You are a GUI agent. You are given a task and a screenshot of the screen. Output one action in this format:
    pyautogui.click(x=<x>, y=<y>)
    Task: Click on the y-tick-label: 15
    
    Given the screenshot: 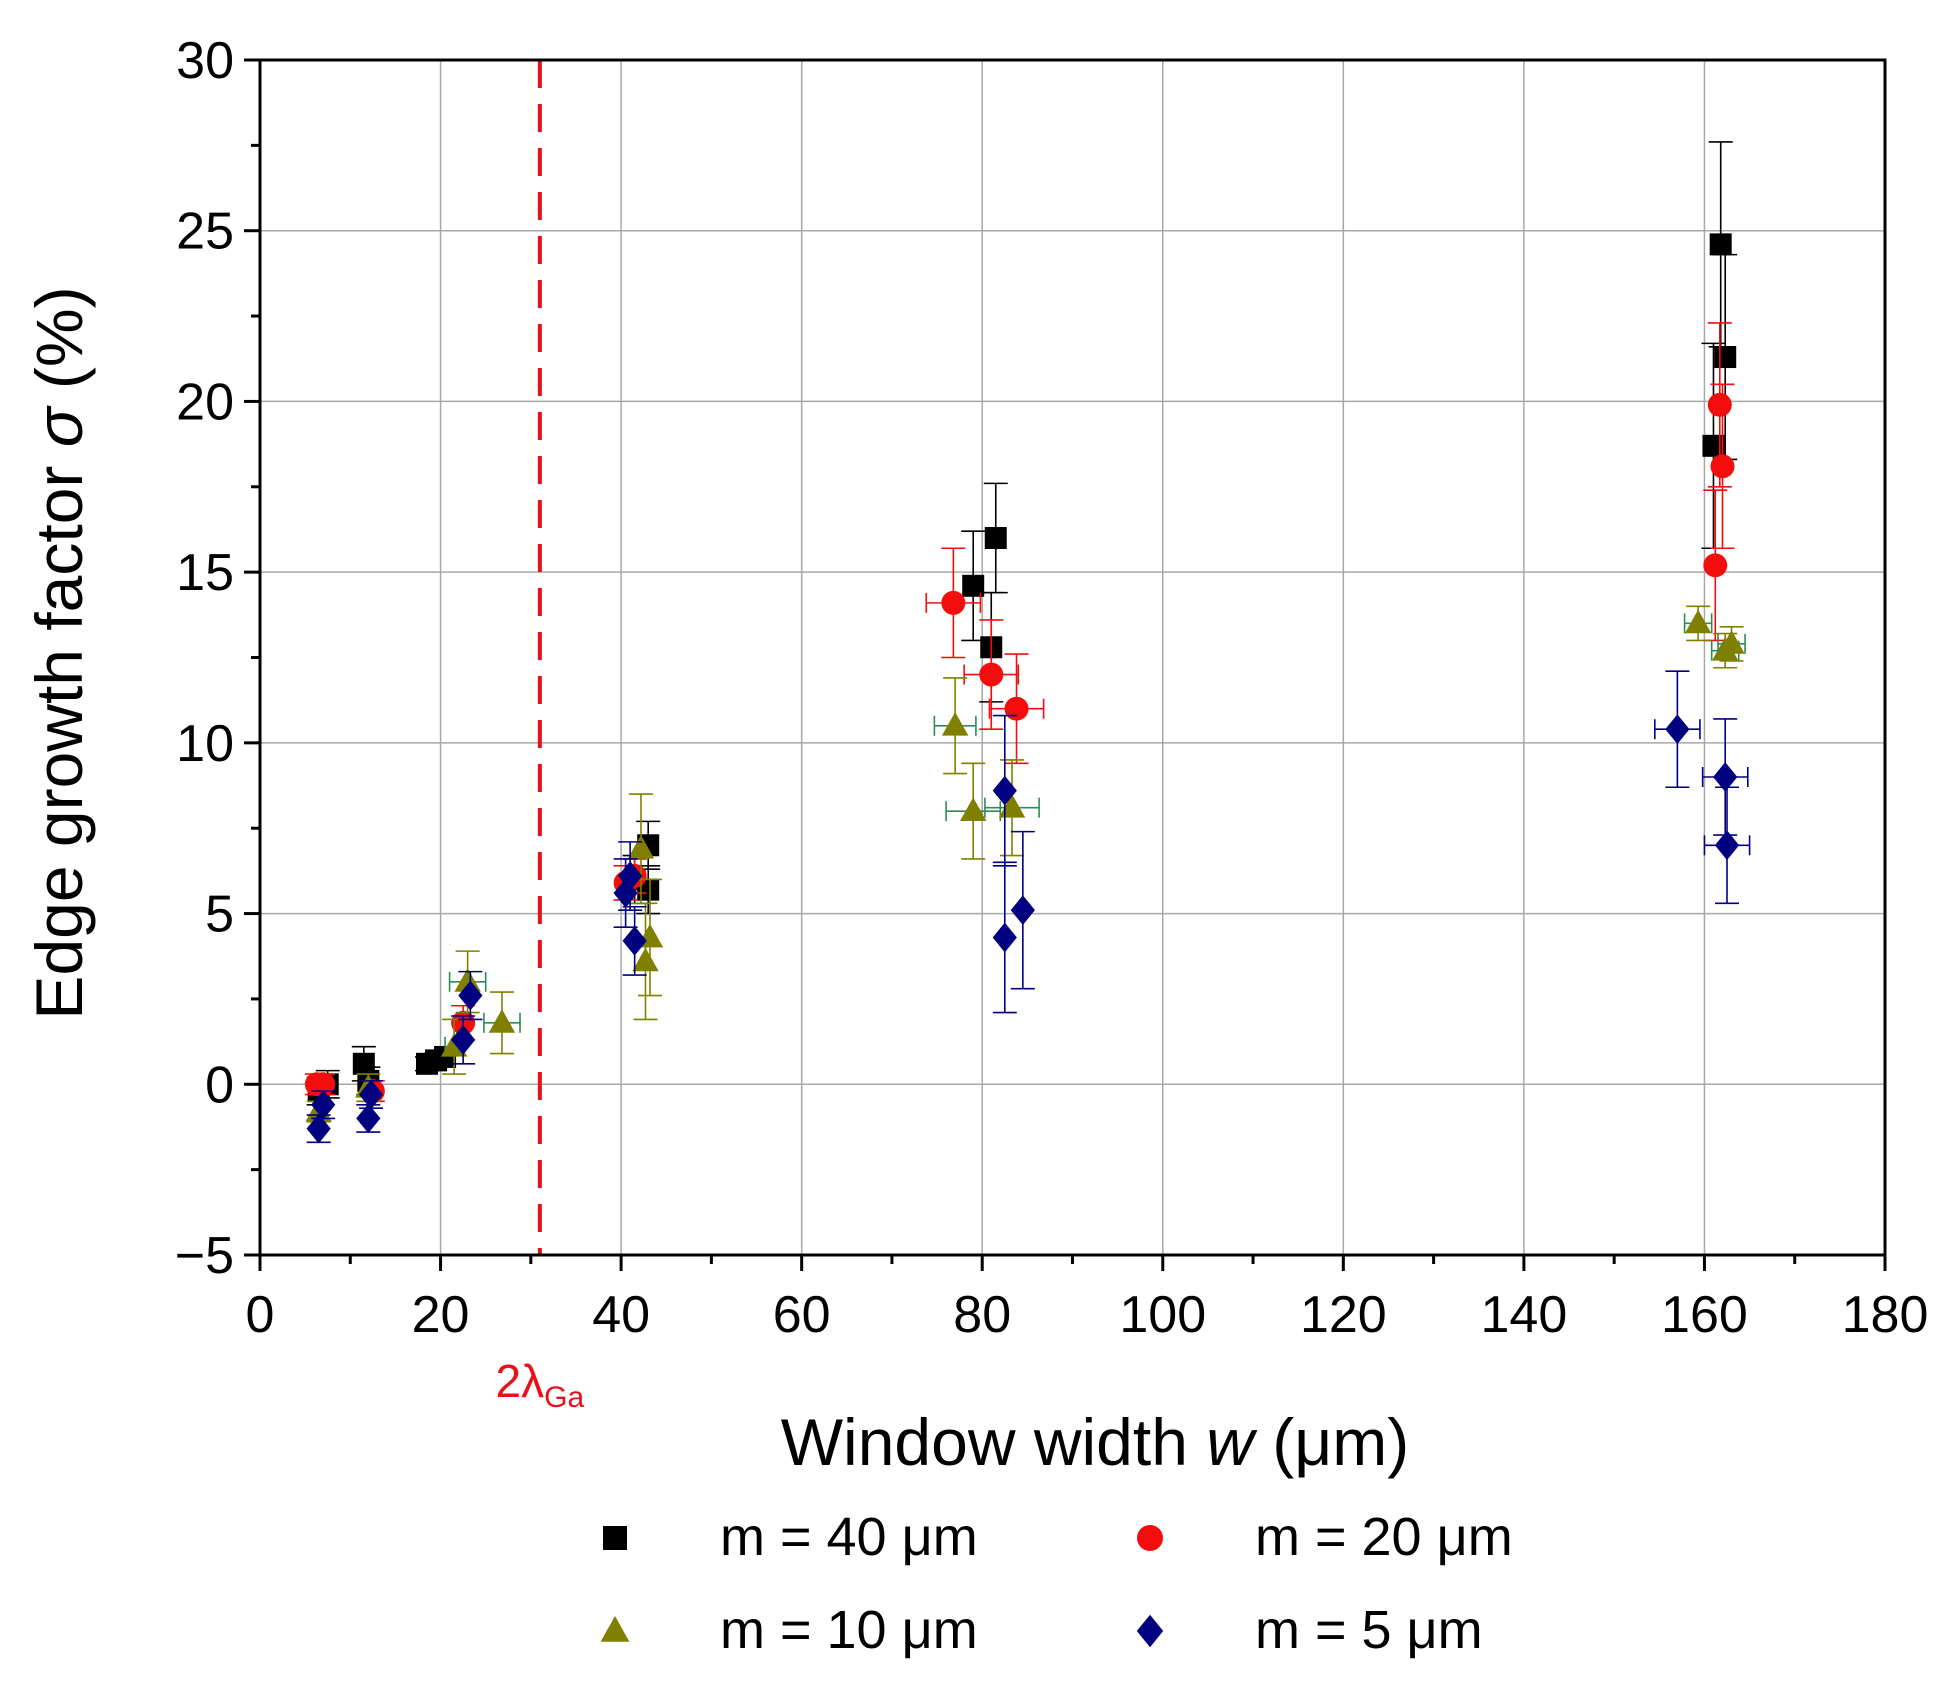 What is the action you would take?
    pyautogui.click(x=205, y=573)
    